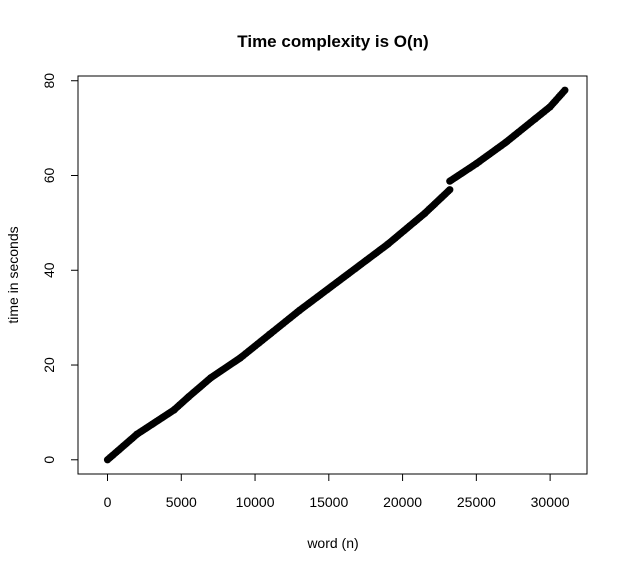 The height and width of the screenshot is (572, 629). Describe the element at coordinates (337, 491) in the screenshot. I see `x-axis: 0 5000 10000 15000 20000 25000 30000` at that location.